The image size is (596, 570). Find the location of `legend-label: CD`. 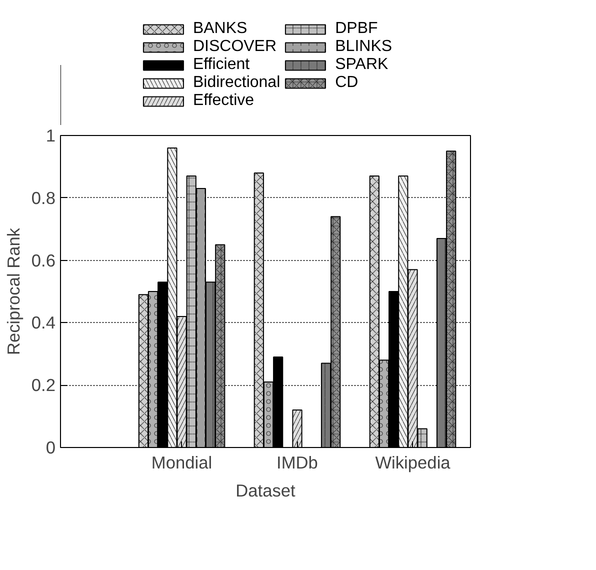

legend-label: CD is located at coordinates (346, 83).